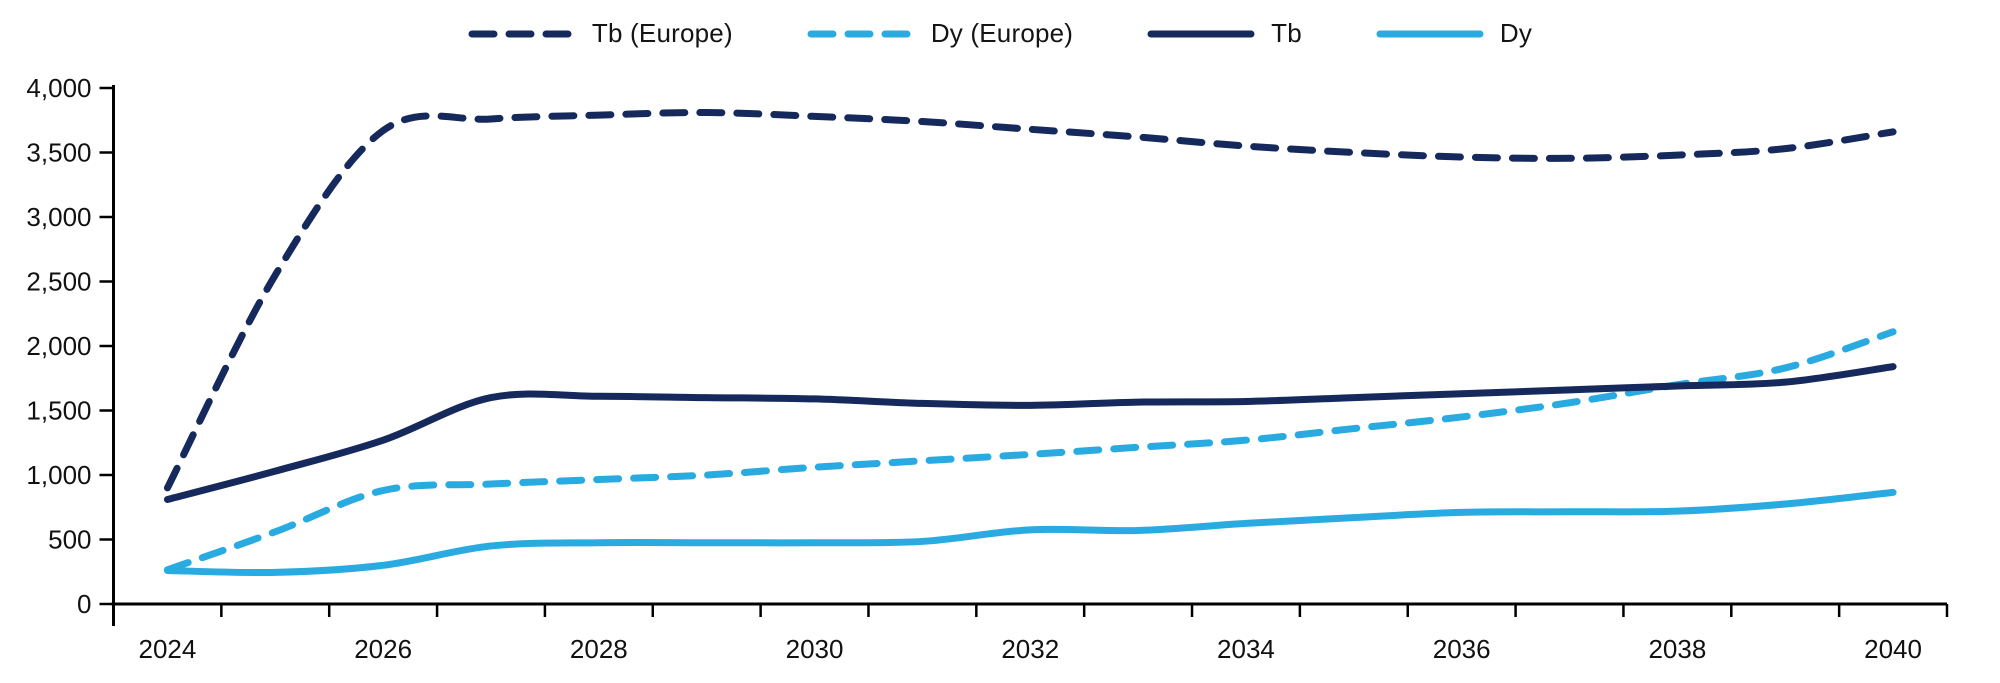 The width and height of the screenshot is (2000, 683). I want to click on y-axis-tick-label: 1,500, so click(58, 411).